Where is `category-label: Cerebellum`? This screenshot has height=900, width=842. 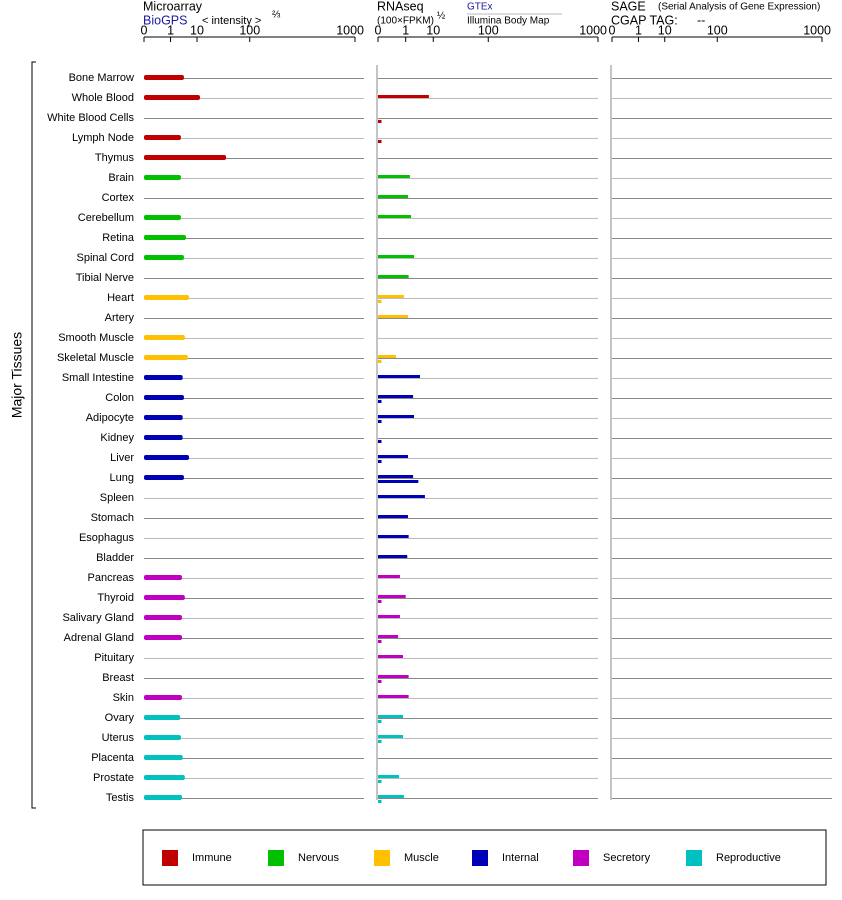
category-label: Cerebellum is located at coordinates (106, 218).